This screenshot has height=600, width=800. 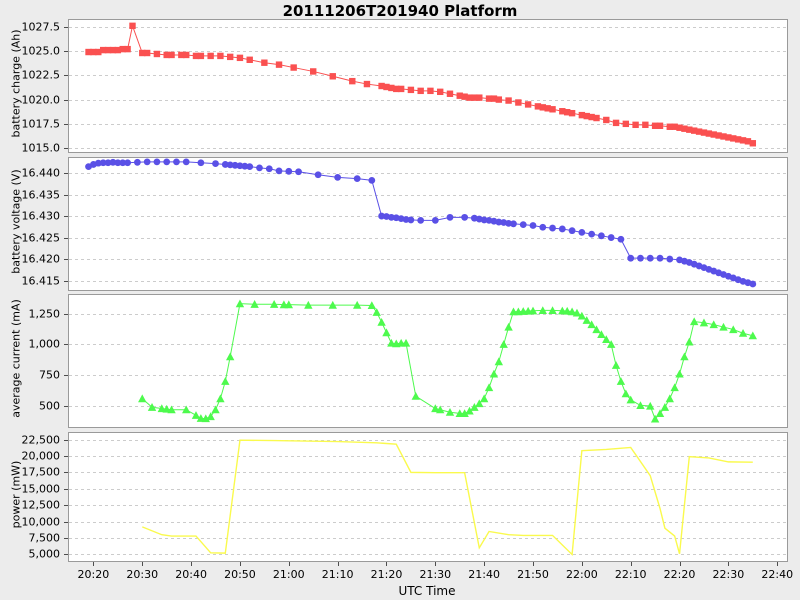 What do you see at coordinates (435, 574) in the screenshot?
I see `x-tick-label: 21:30` at bounding box center [435, 574].